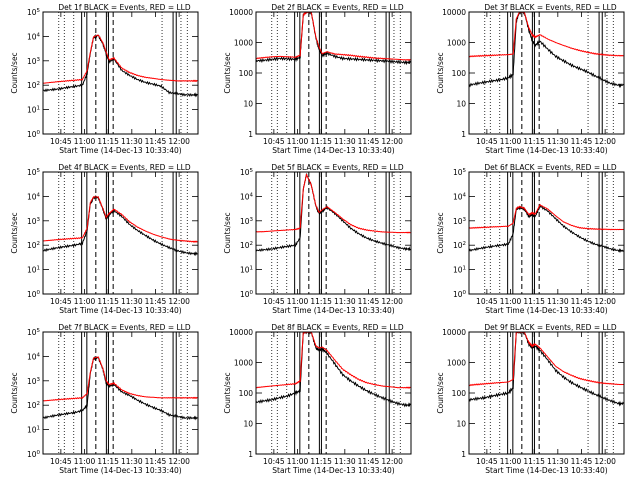 The width and height of the screenshot is (640, 480). I want to click on panel-title: Det 4f BLACK = Events, RED = LLD, so click(124, 167).